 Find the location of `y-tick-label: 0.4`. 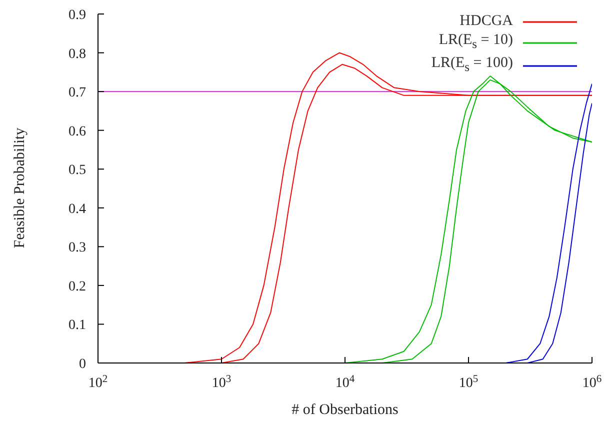

y-tick-label: 0.4 is located at coordinates (77, 209).